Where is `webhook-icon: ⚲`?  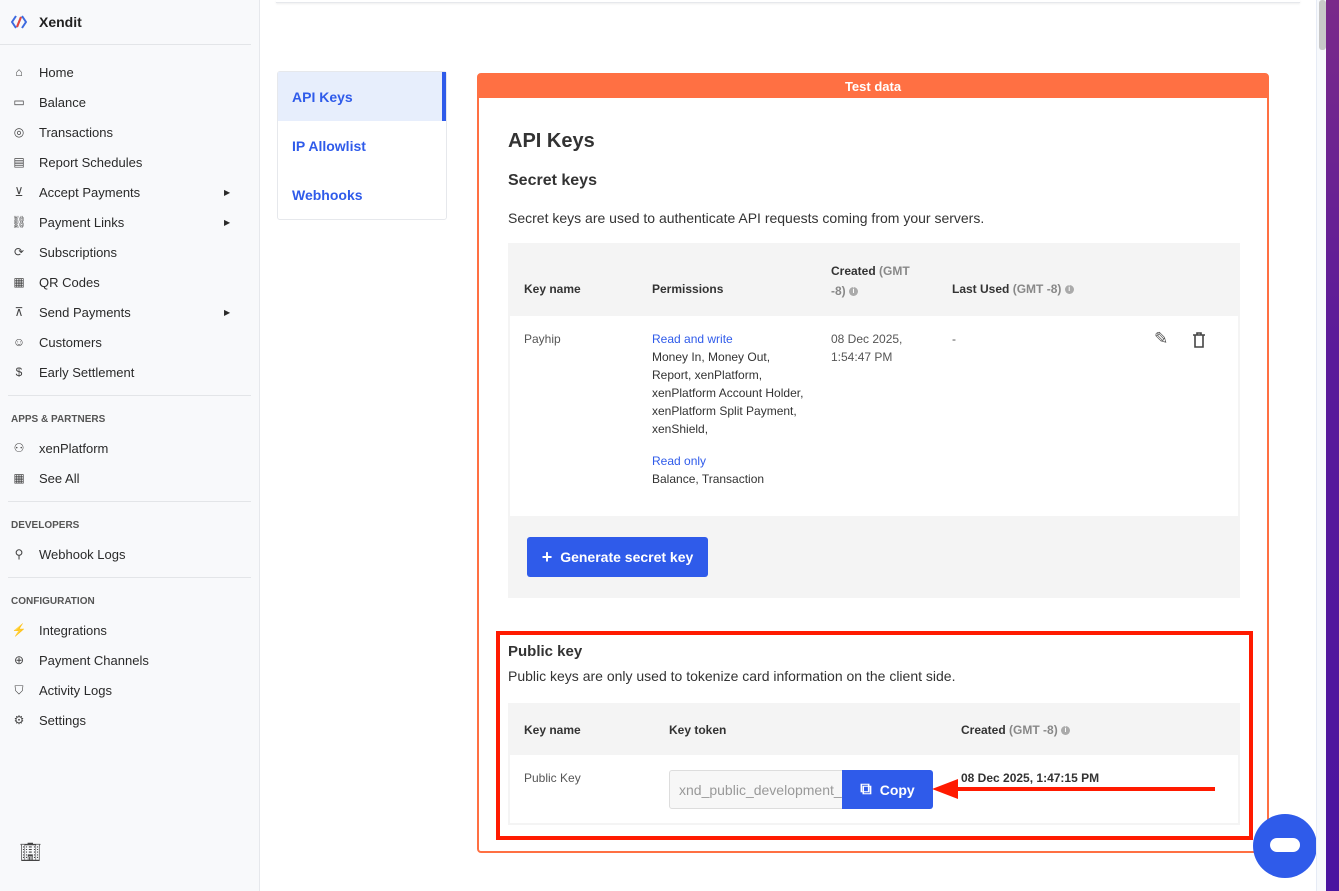
webhook-icon: ⚲ is located at coordinates (19, 554).